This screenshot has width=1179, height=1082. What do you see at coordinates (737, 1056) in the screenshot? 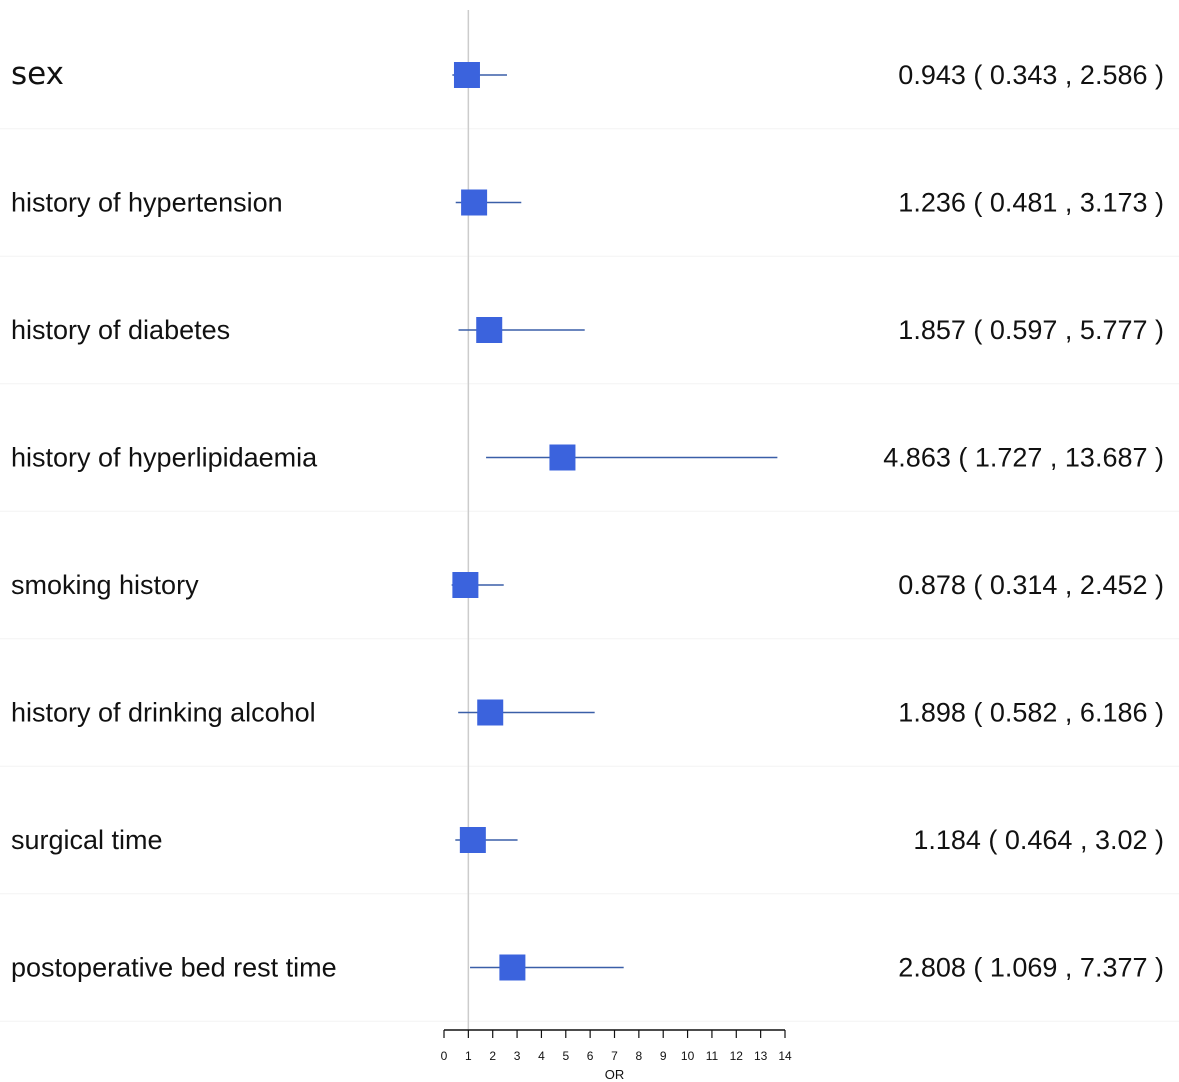
I see `x-tick-label: 12` at bounding box center [737, 1056].